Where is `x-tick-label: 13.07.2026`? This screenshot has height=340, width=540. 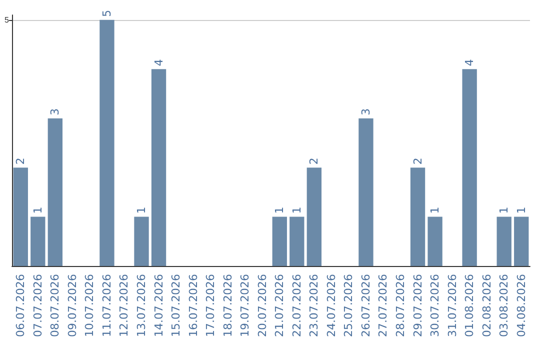 x-tick-label: 13.07.2026 is located at coordinates (141, 306).